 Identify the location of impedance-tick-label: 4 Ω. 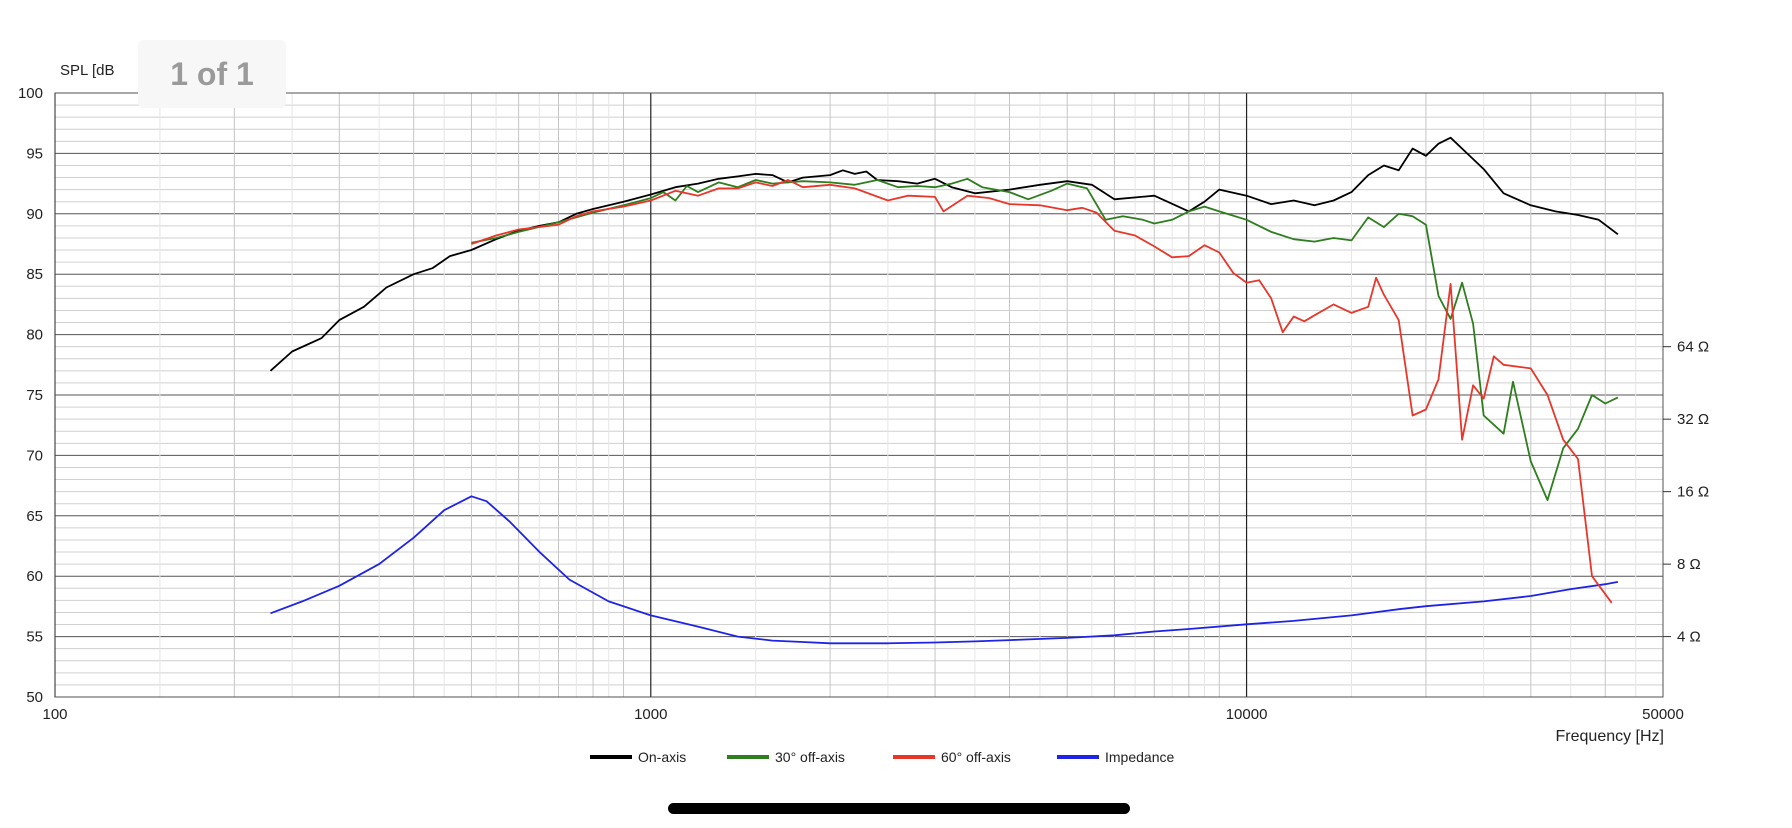
(1689, 637).